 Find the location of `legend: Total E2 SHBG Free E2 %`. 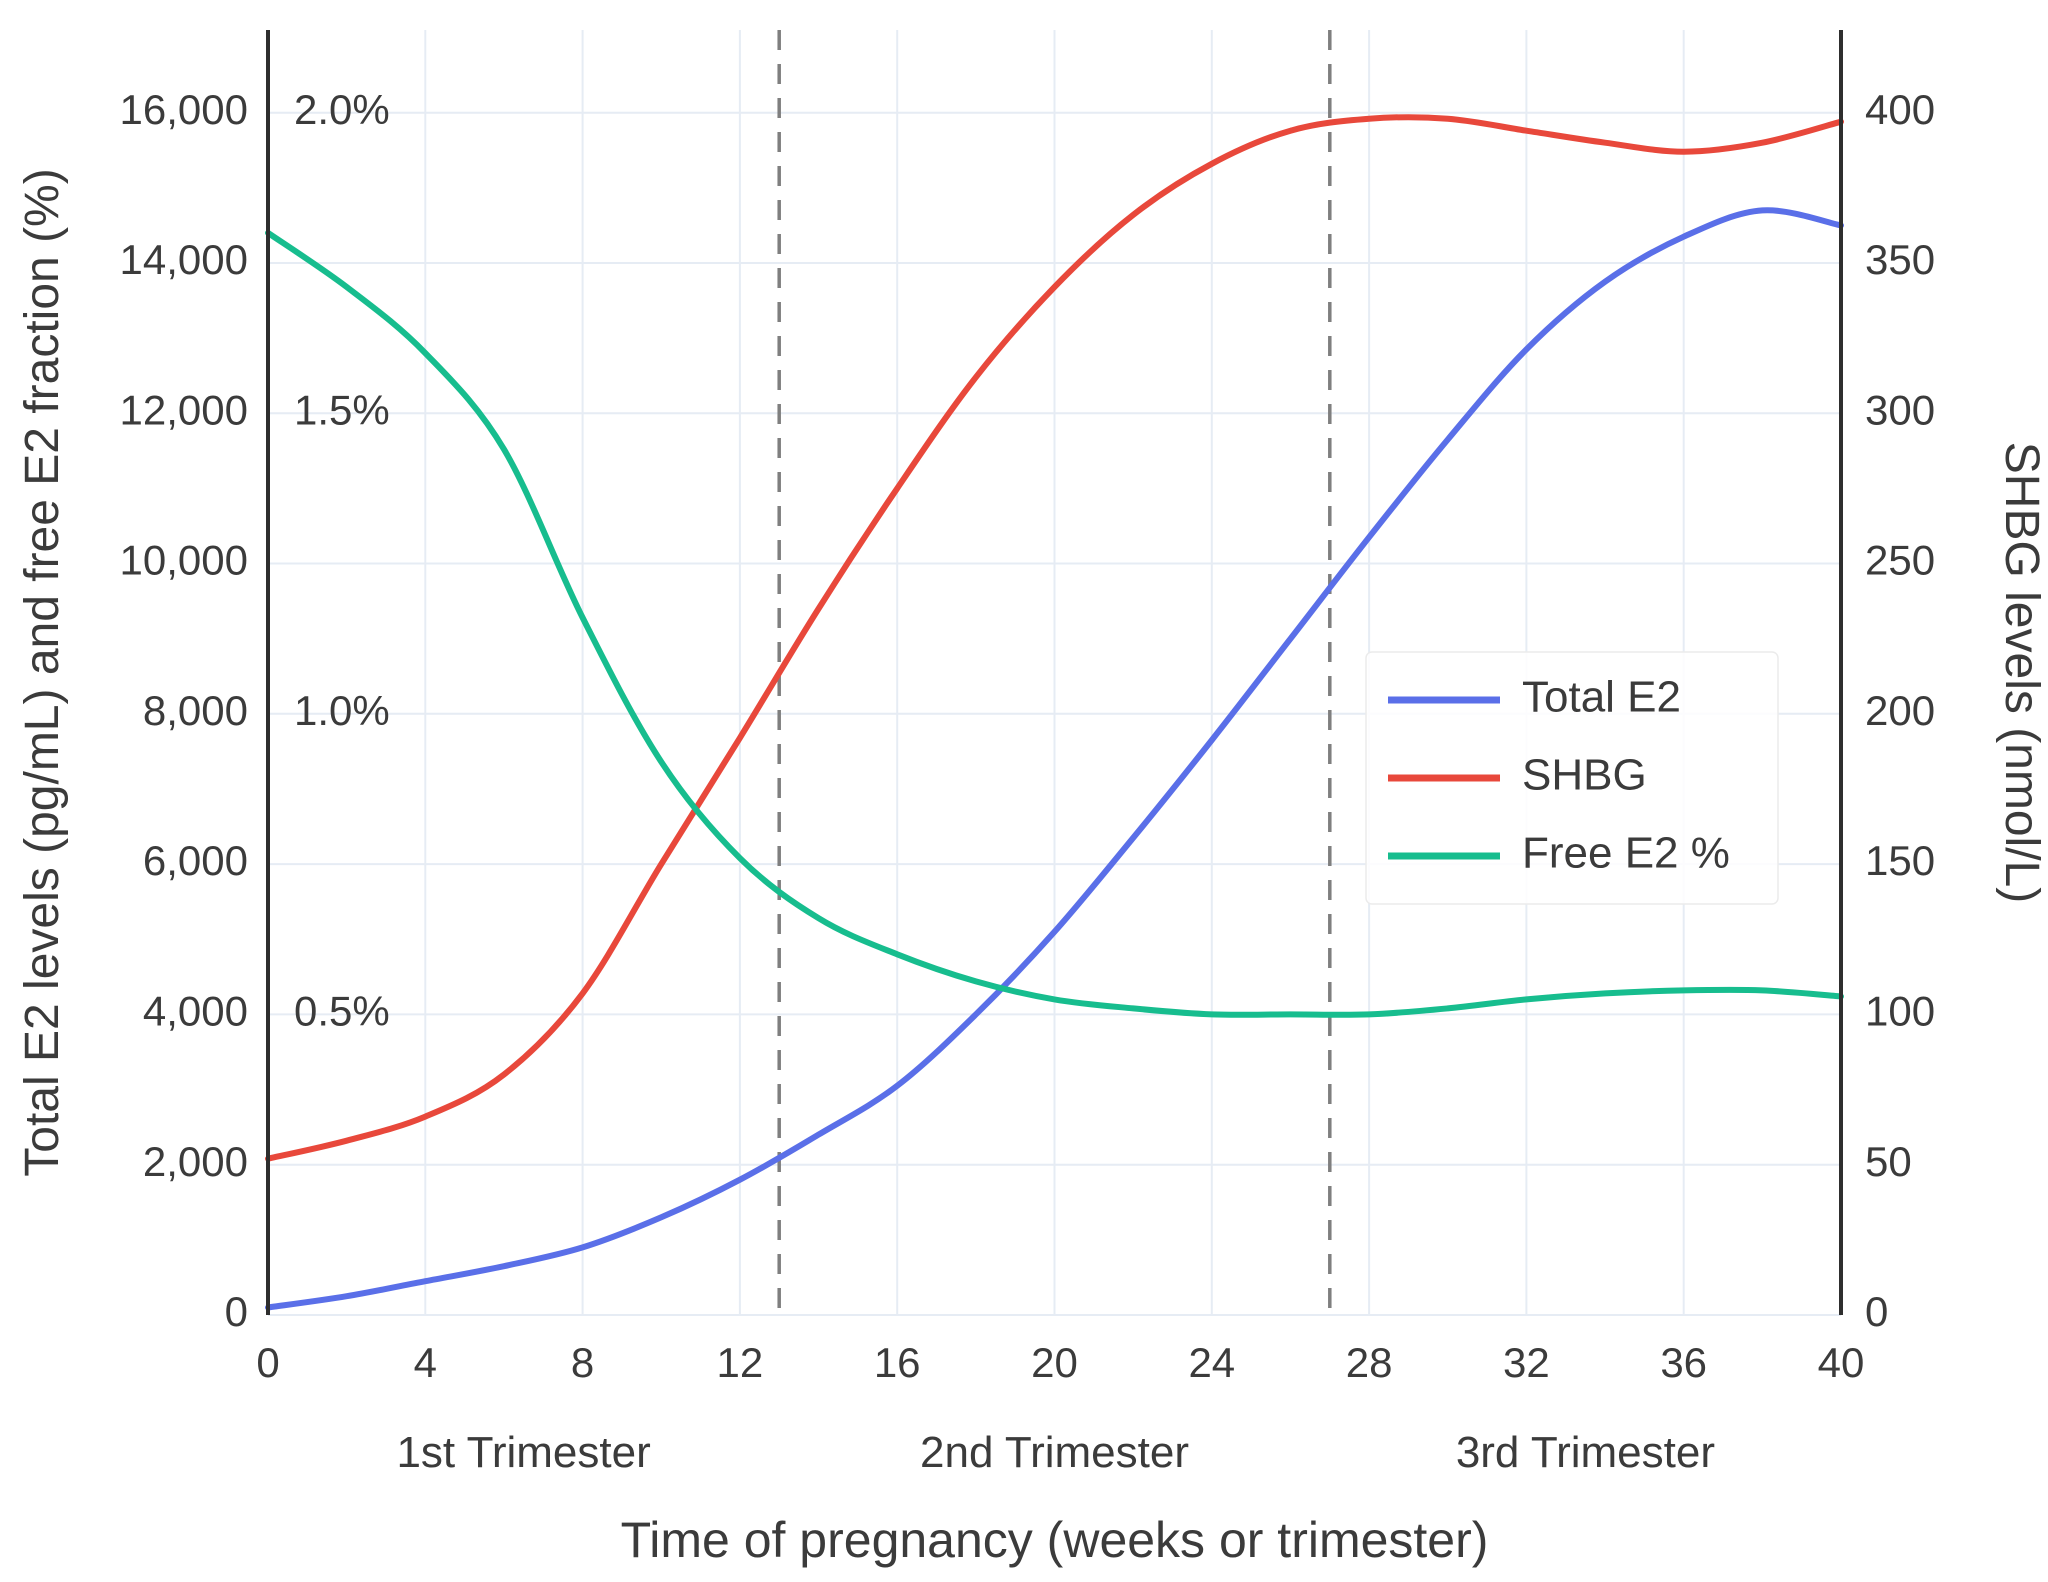

legend: Total E2 SHBG Free E2 % is located at coordinates (1572, 778).